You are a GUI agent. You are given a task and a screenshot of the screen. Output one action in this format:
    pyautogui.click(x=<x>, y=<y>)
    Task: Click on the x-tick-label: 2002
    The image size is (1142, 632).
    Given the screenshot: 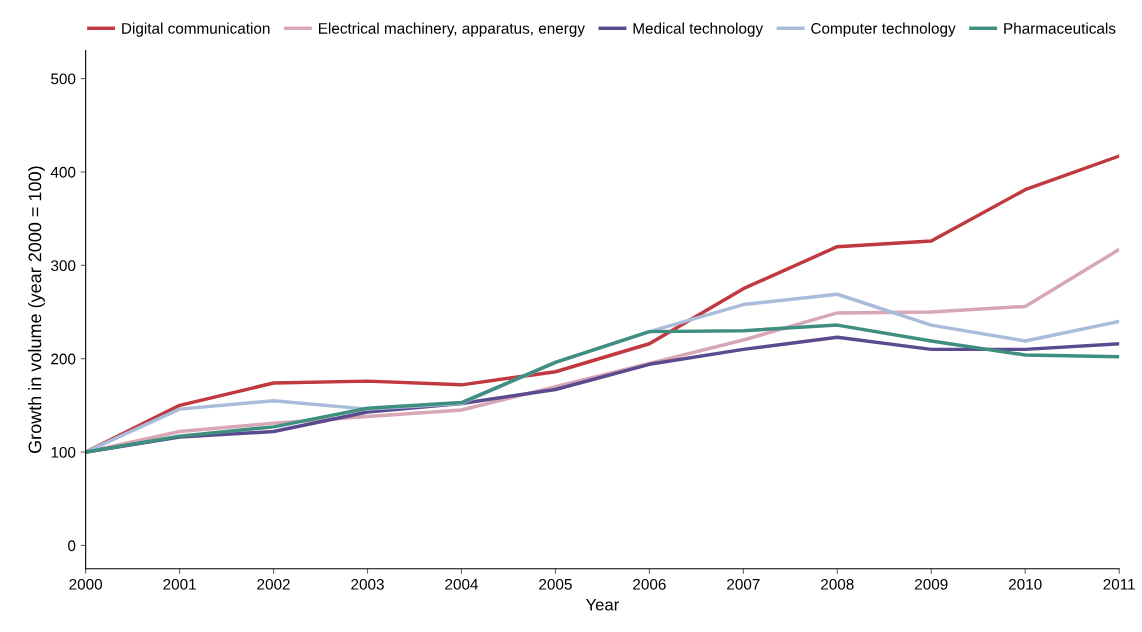 What is the action you would take?
    pyautogui.click(x=273, y=584)
    